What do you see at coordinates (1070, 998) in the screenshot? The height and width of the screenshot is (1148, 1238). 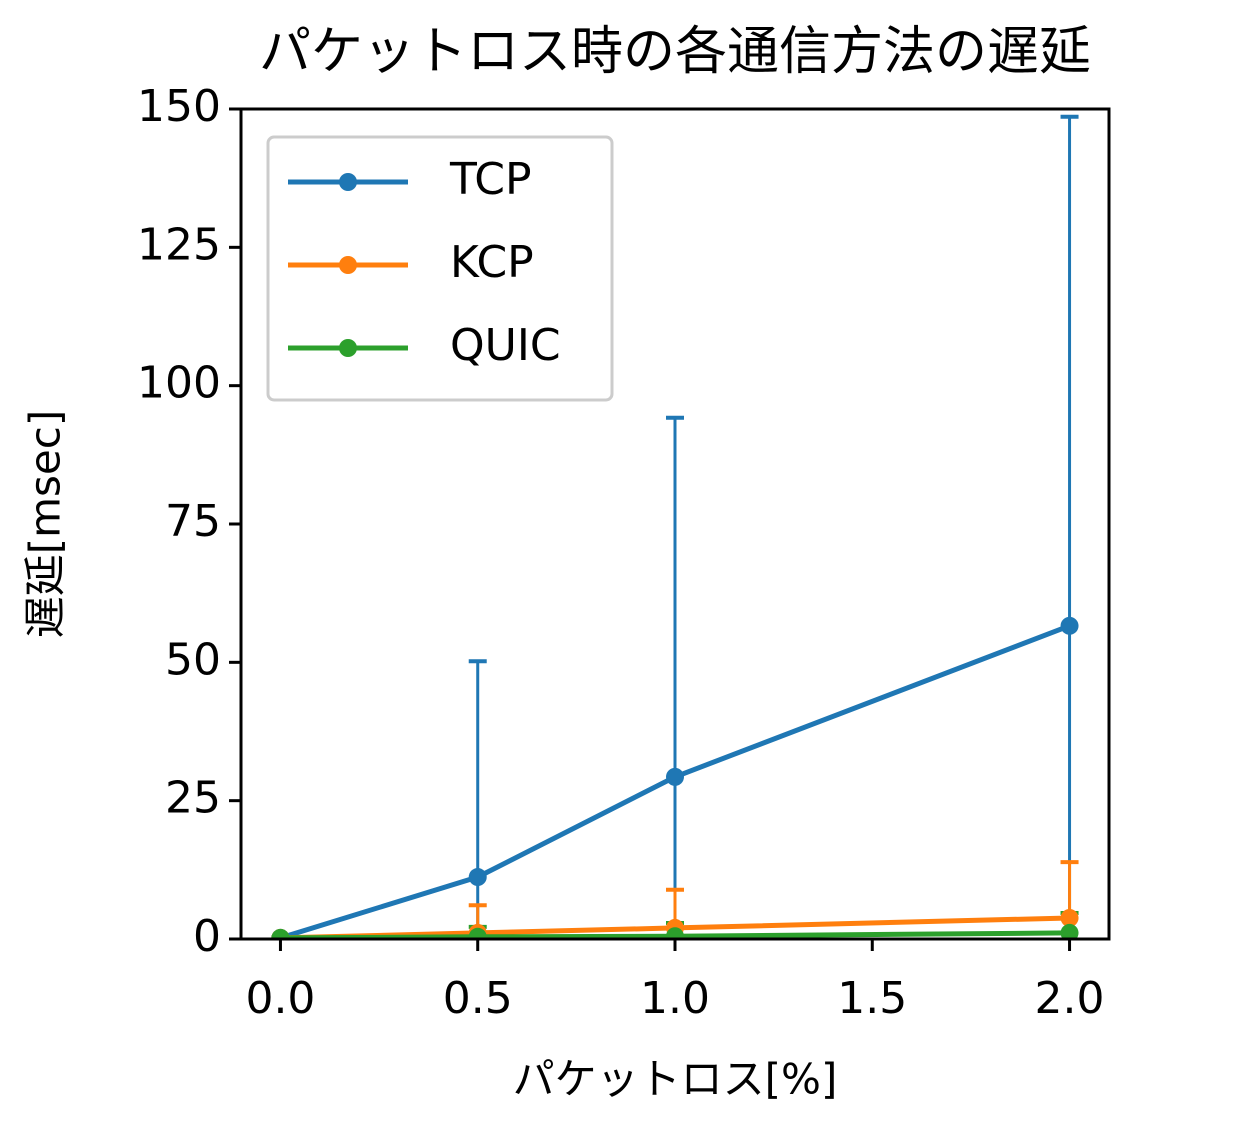 I see `x-tick-label: 2.0` at bounding box center [1070, 998].